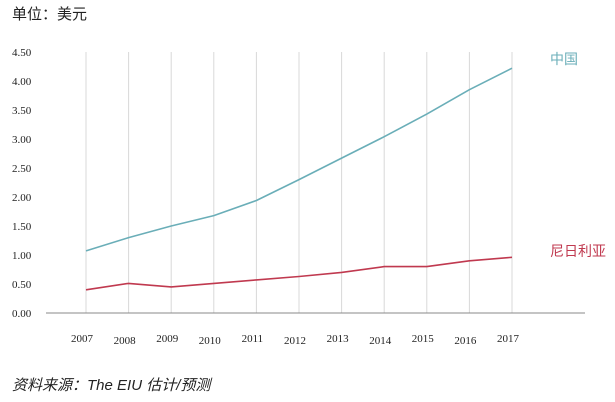  I want to click on y-axis-ticks: 0.00 0.50 1.00 1.50 2.00 2.50 3.00 3.50 4.00 4.50, so click(22, 183).